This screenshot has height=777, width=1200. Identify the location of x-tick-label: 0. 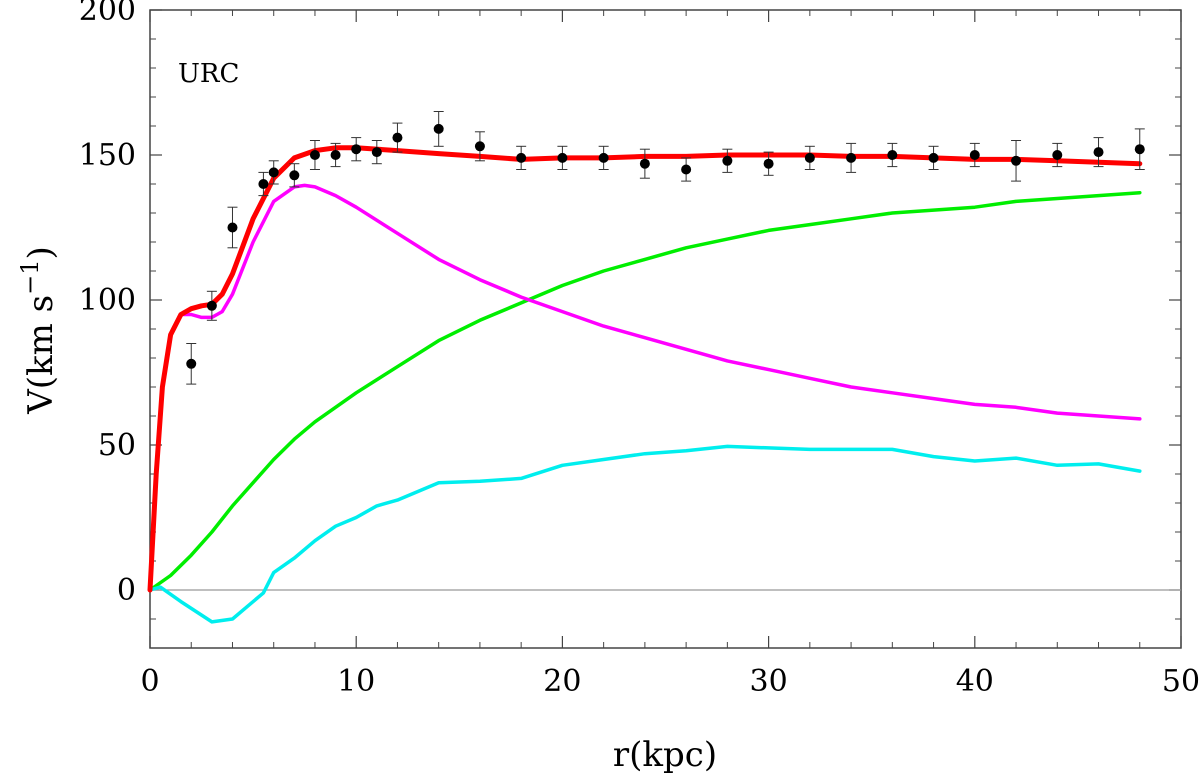
(149, 681).